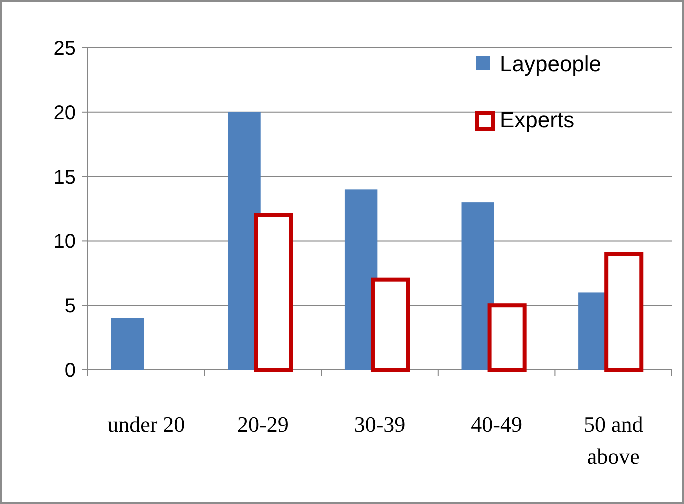 This screenshot has height=504, width=684. I want to click on x-tick-label: under 20, so click(147, 424).